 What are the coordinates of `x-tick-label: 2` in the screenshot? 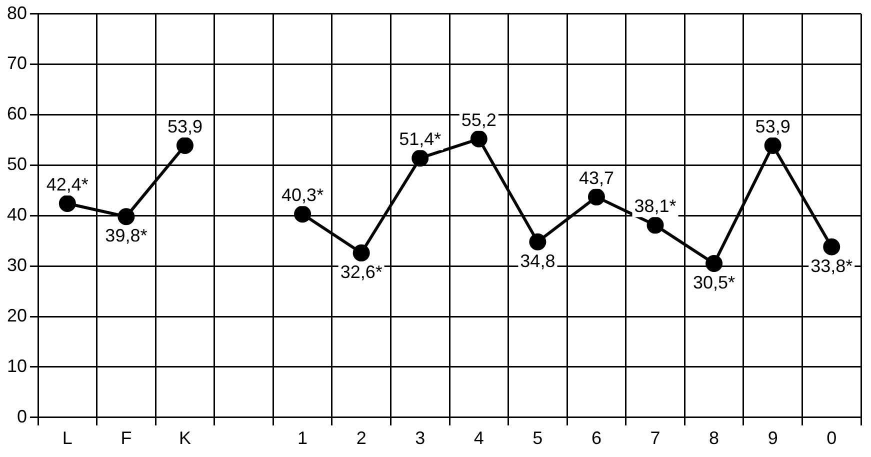 It's located at (361, 438).